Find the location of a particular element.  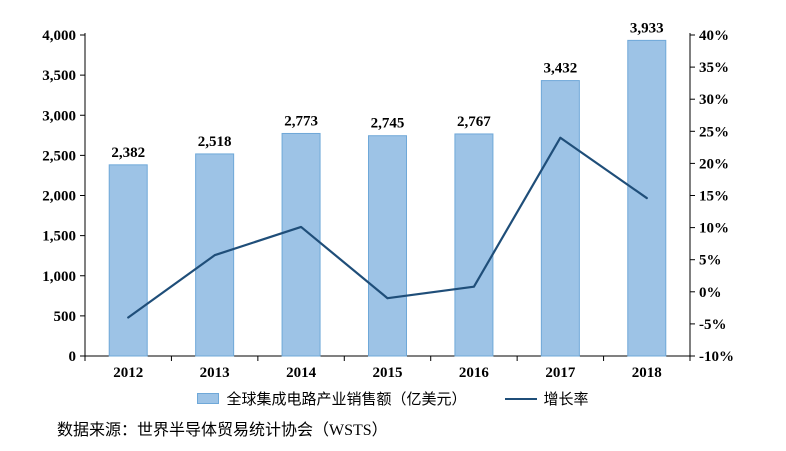

svg-text: 3,000 is located at coordinates (59, 116).